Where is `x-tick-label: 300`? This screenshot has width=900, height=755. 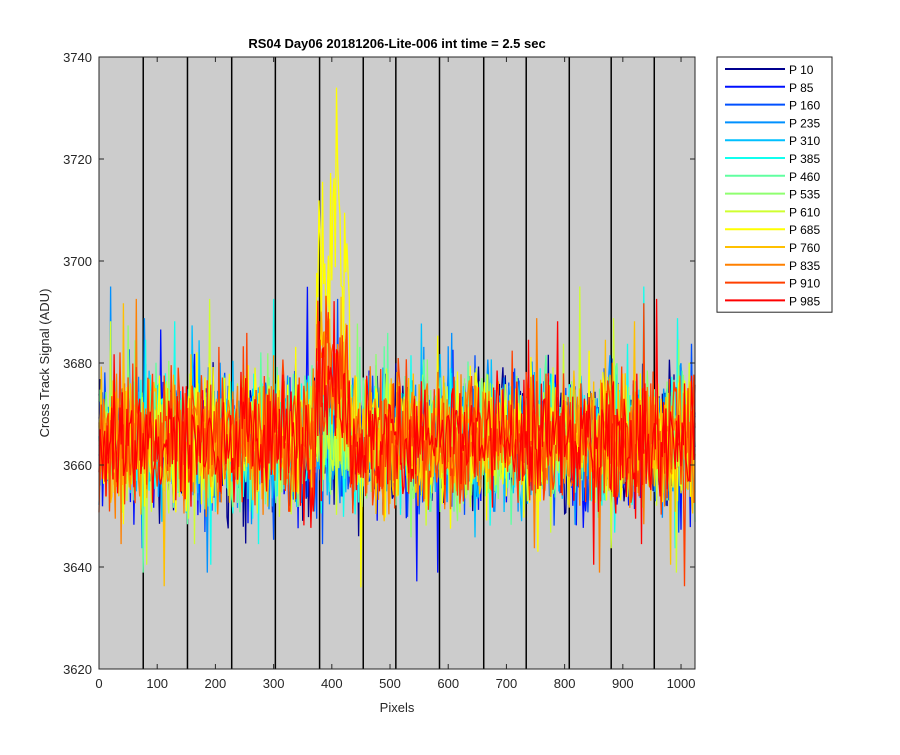
x-tick-label: 300 is located at coordinates (274, 683).